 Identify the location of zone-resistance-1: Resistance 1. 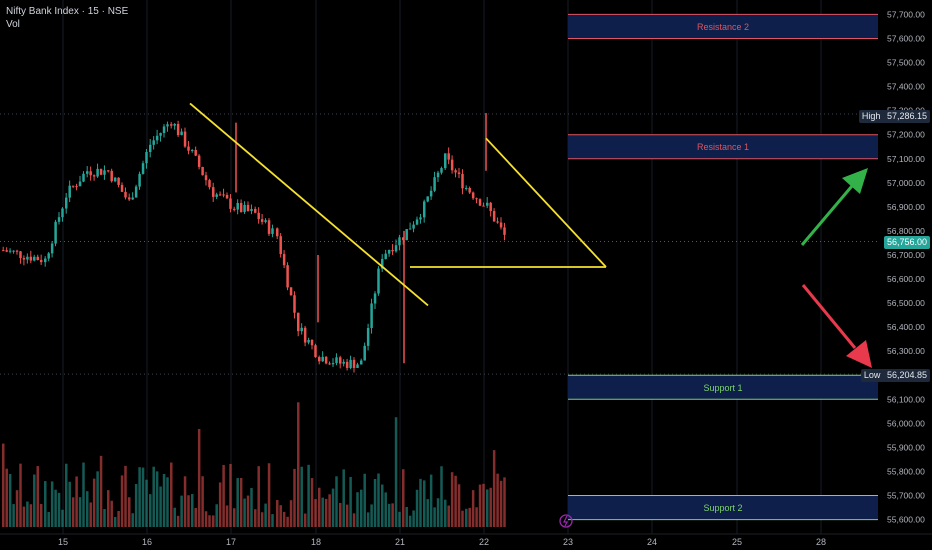
(723, 147).